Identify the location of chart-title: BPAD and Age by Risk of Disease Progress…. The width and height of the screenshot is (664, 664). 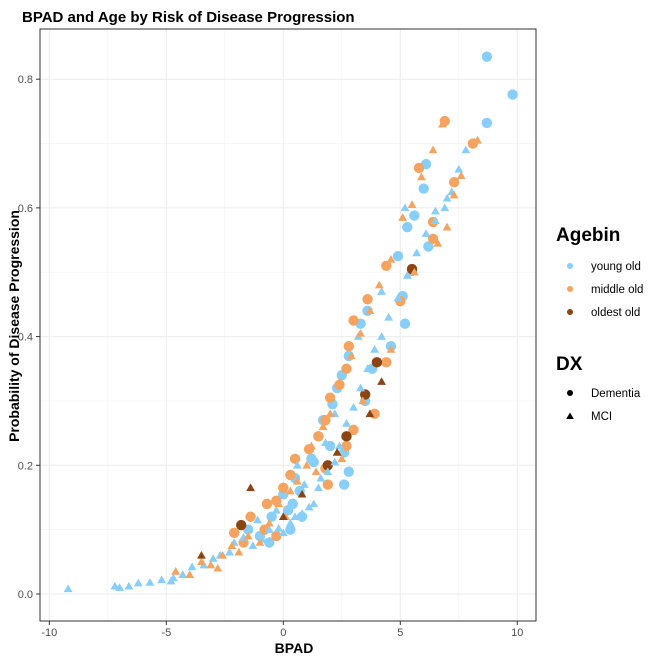
(188, 17).